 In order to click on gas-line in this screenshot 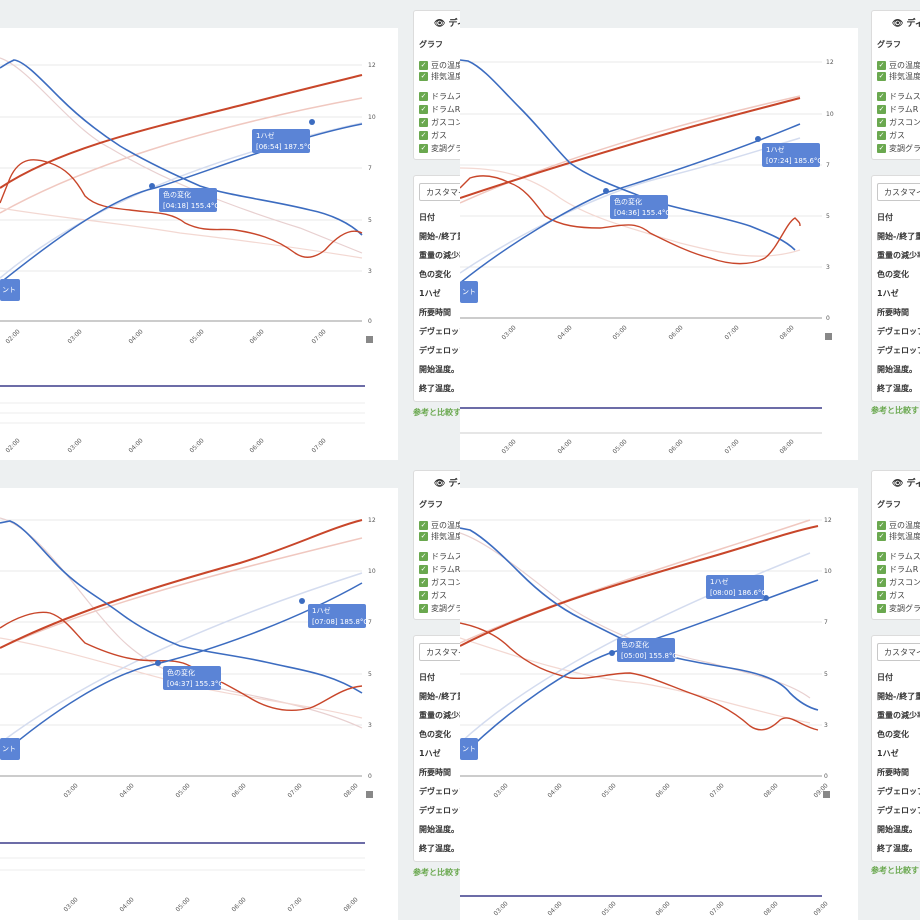, I will do `click(630, 220)`.